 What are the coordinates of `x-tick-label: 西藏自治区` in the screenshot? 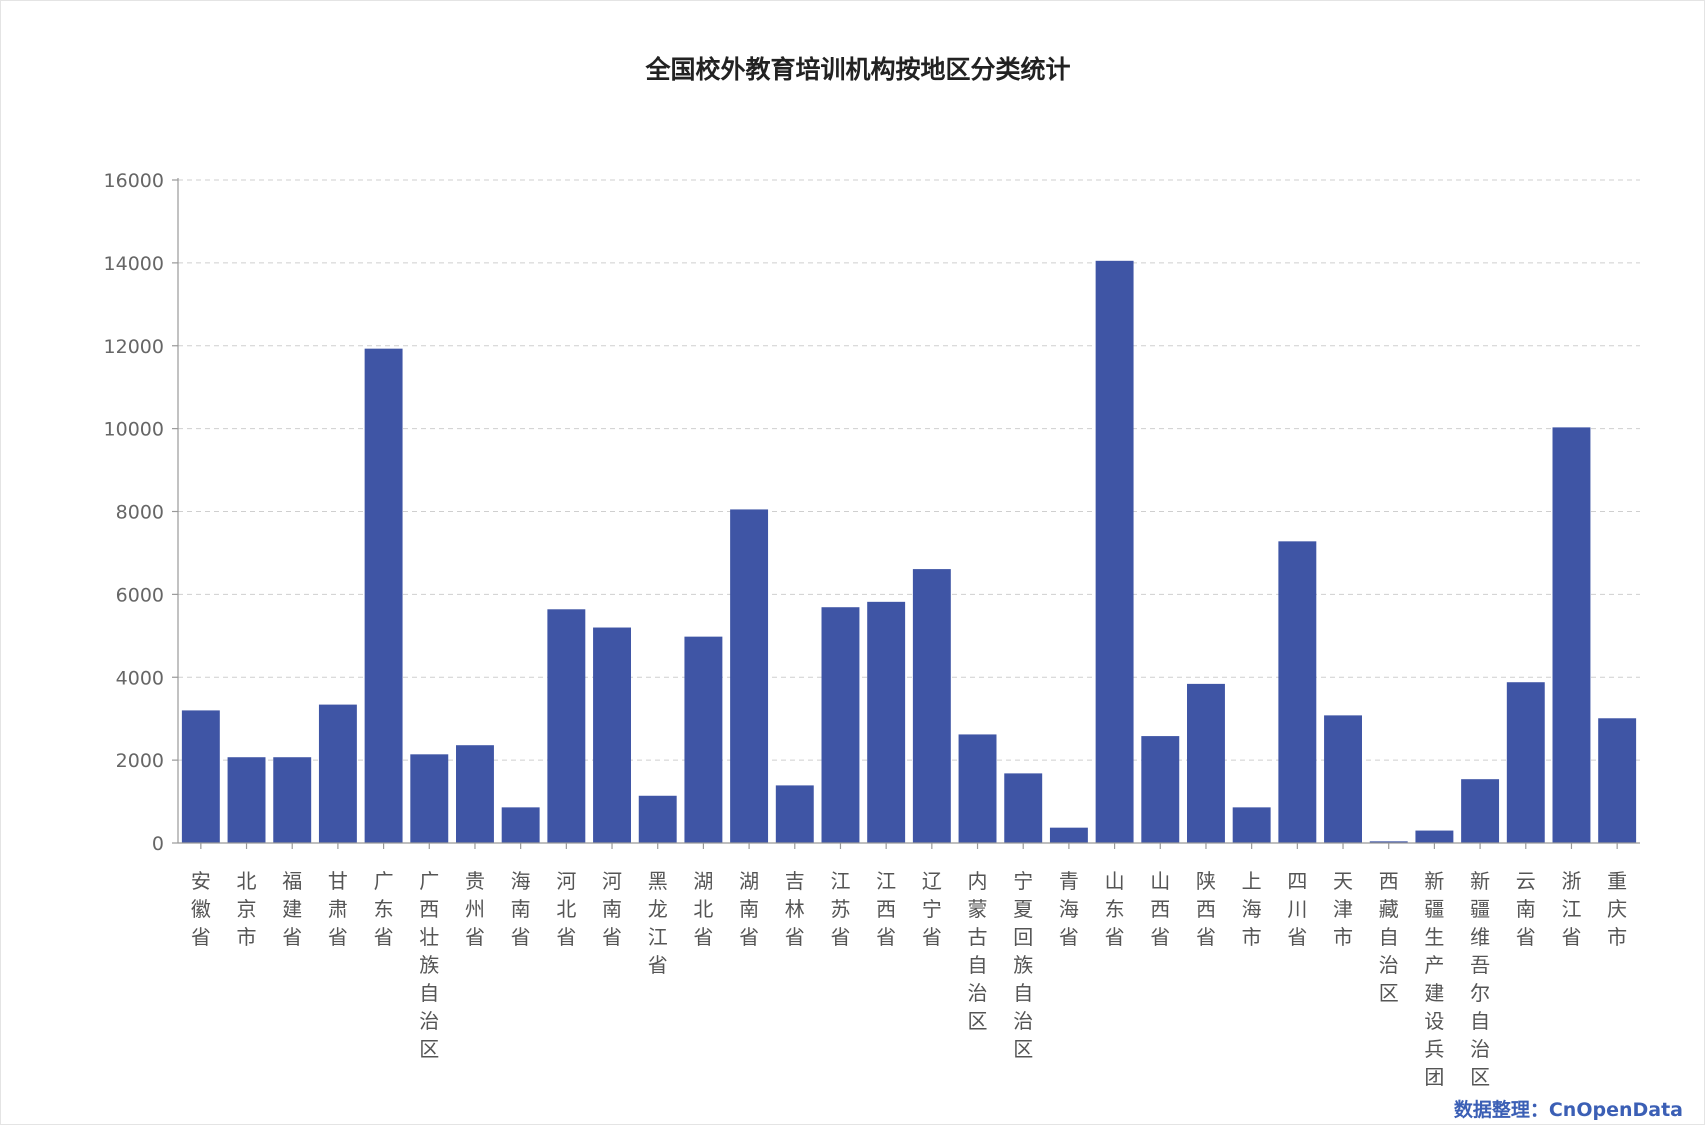 It's located at (1389, 937).